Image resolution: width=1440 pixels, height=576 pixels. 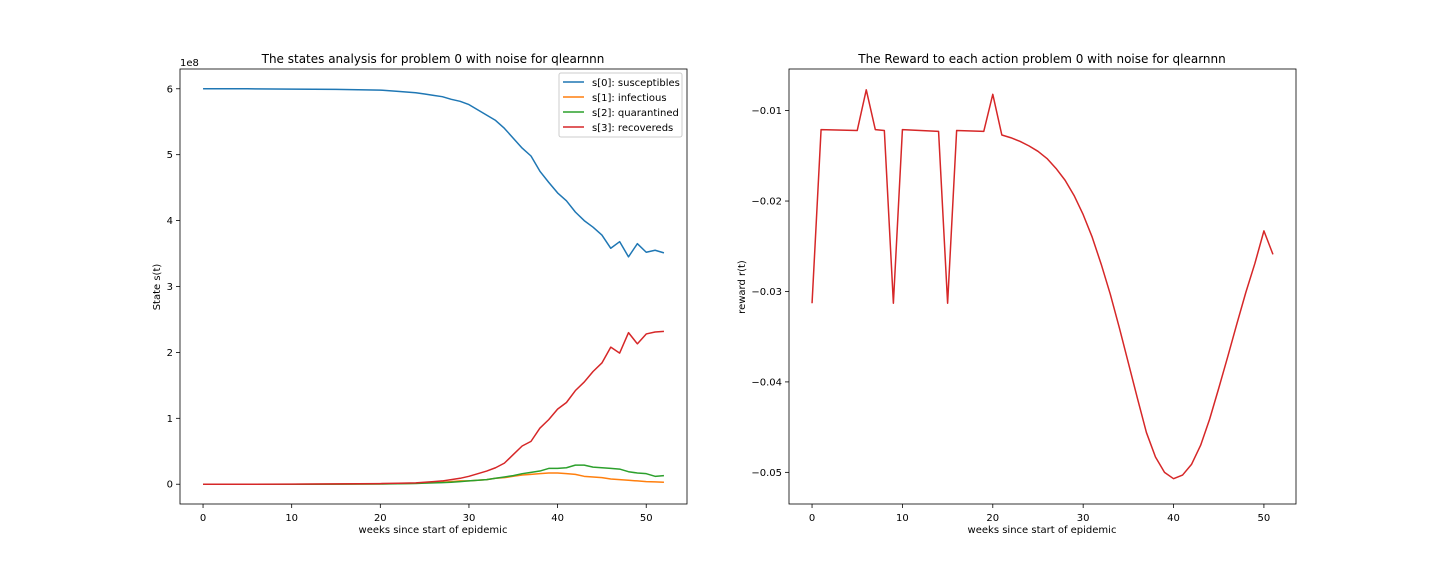 I want to click on legend-box, so click(x=620, y=105).